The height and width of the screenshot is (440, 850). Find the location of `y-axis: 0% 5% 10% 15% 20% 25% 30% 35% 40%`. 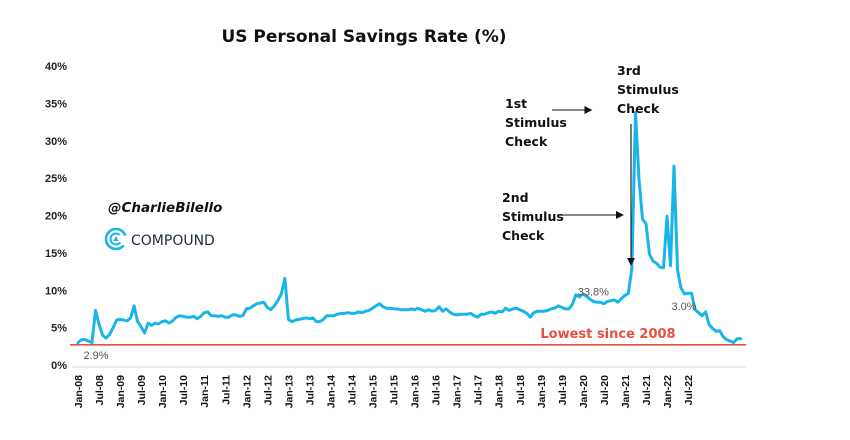

y-axis: 0% 5% 10% 15% 20% 25% 30% 35% 40% is located at coordinates (56, 216).